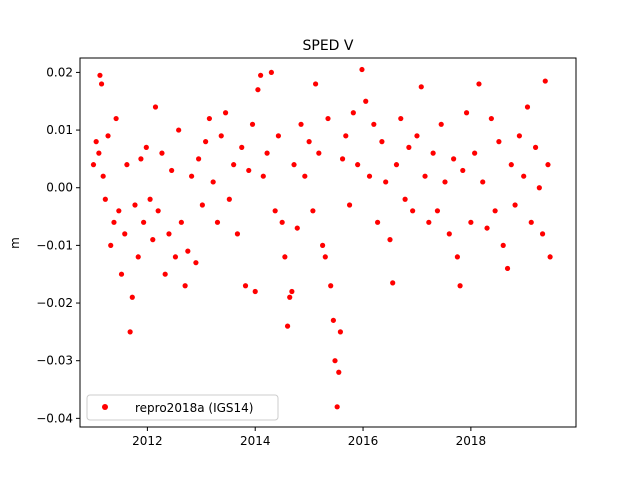 The width and height of the screenshot is (640, 480). I want to click on y-tick-label: 0.00, so click(59, 188).